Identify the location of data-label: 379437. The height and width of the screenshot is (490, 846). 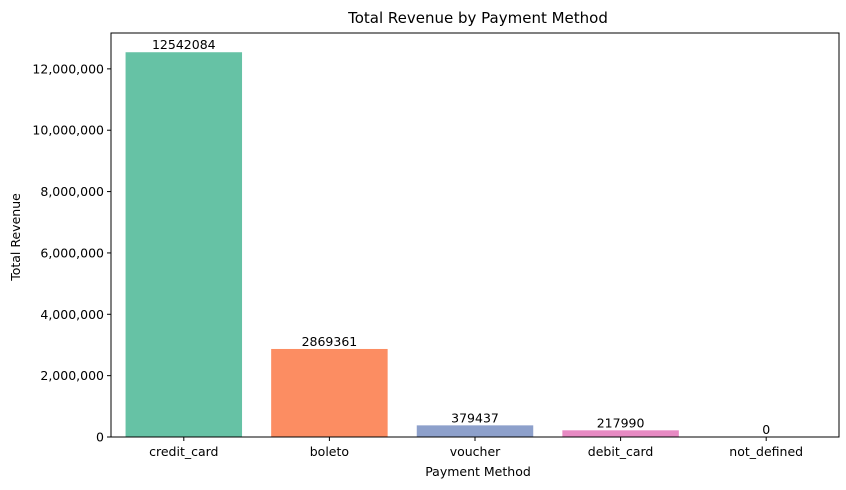
(475, 417).